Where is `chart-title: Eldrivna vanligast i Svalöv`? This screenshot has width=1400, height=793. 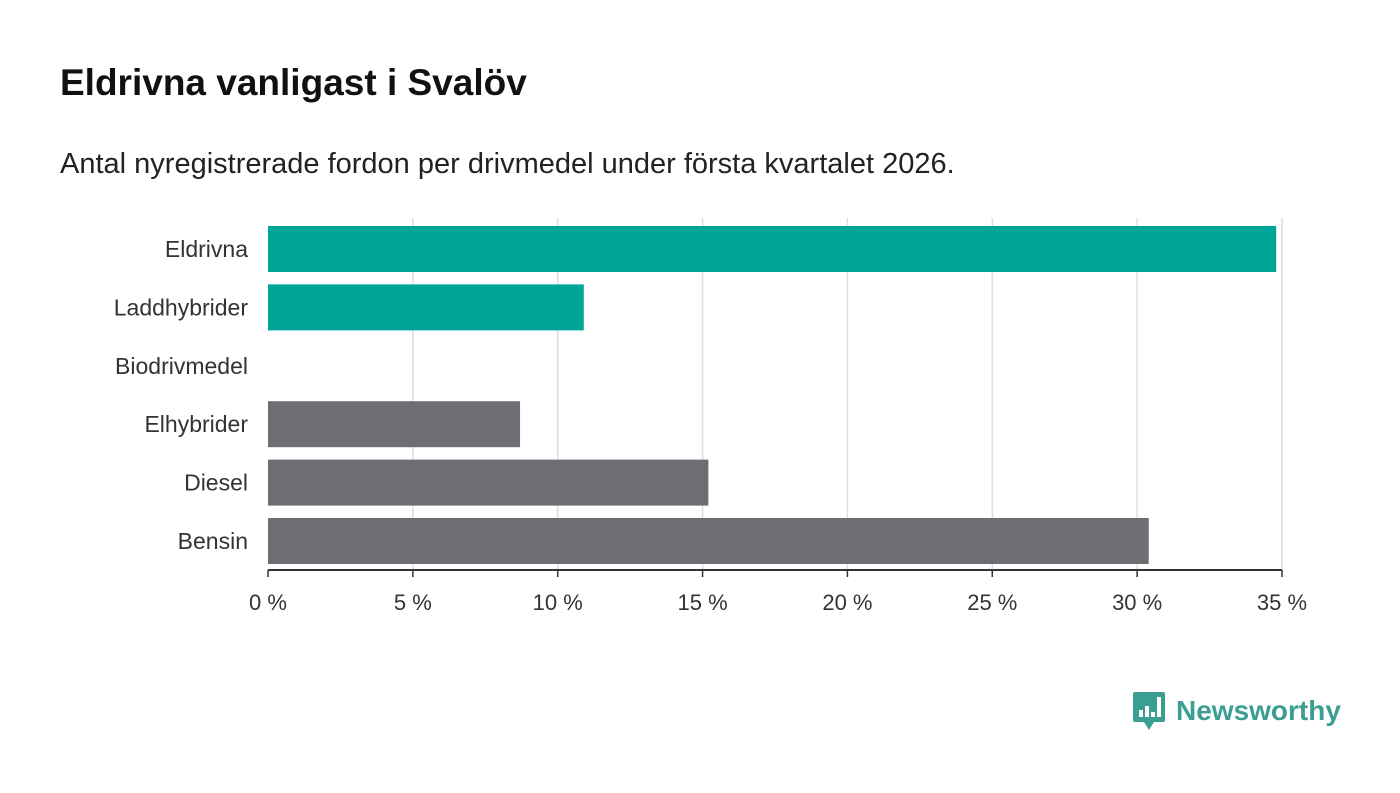
chart-title: Eldrivna vanligast i Svalöv is located at coordinates (293, 82).